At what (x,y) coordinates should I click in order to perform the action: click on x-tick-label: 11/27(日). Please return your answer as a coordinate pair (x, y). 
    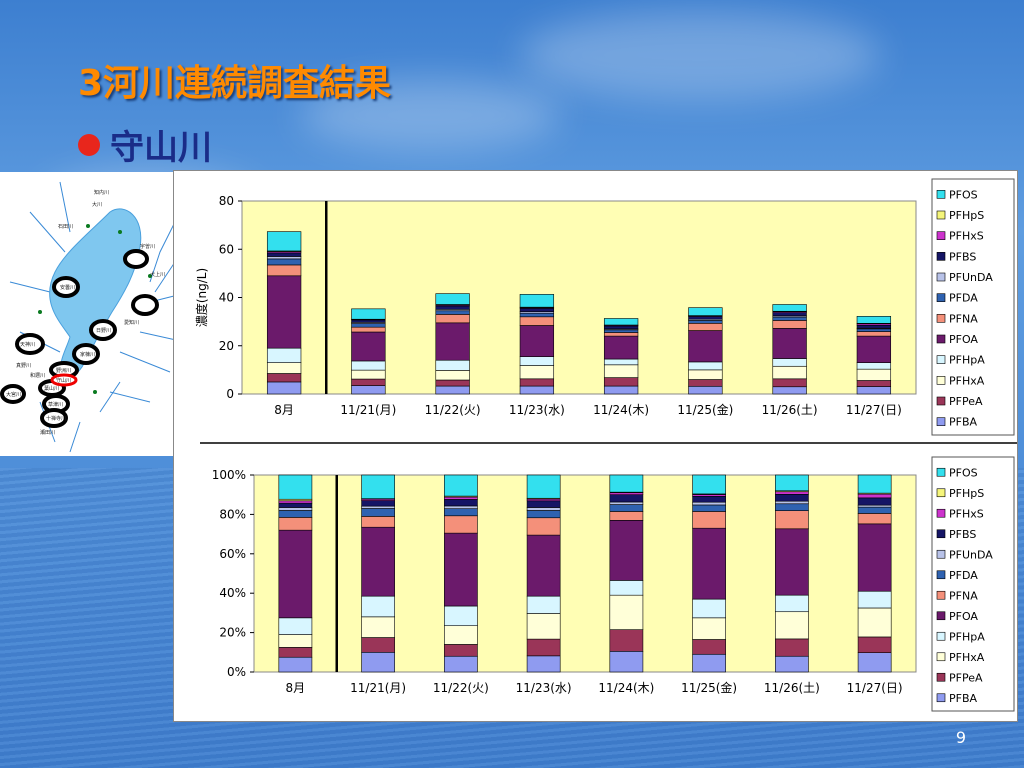
    Looking at the image, I should click on (874, 410).